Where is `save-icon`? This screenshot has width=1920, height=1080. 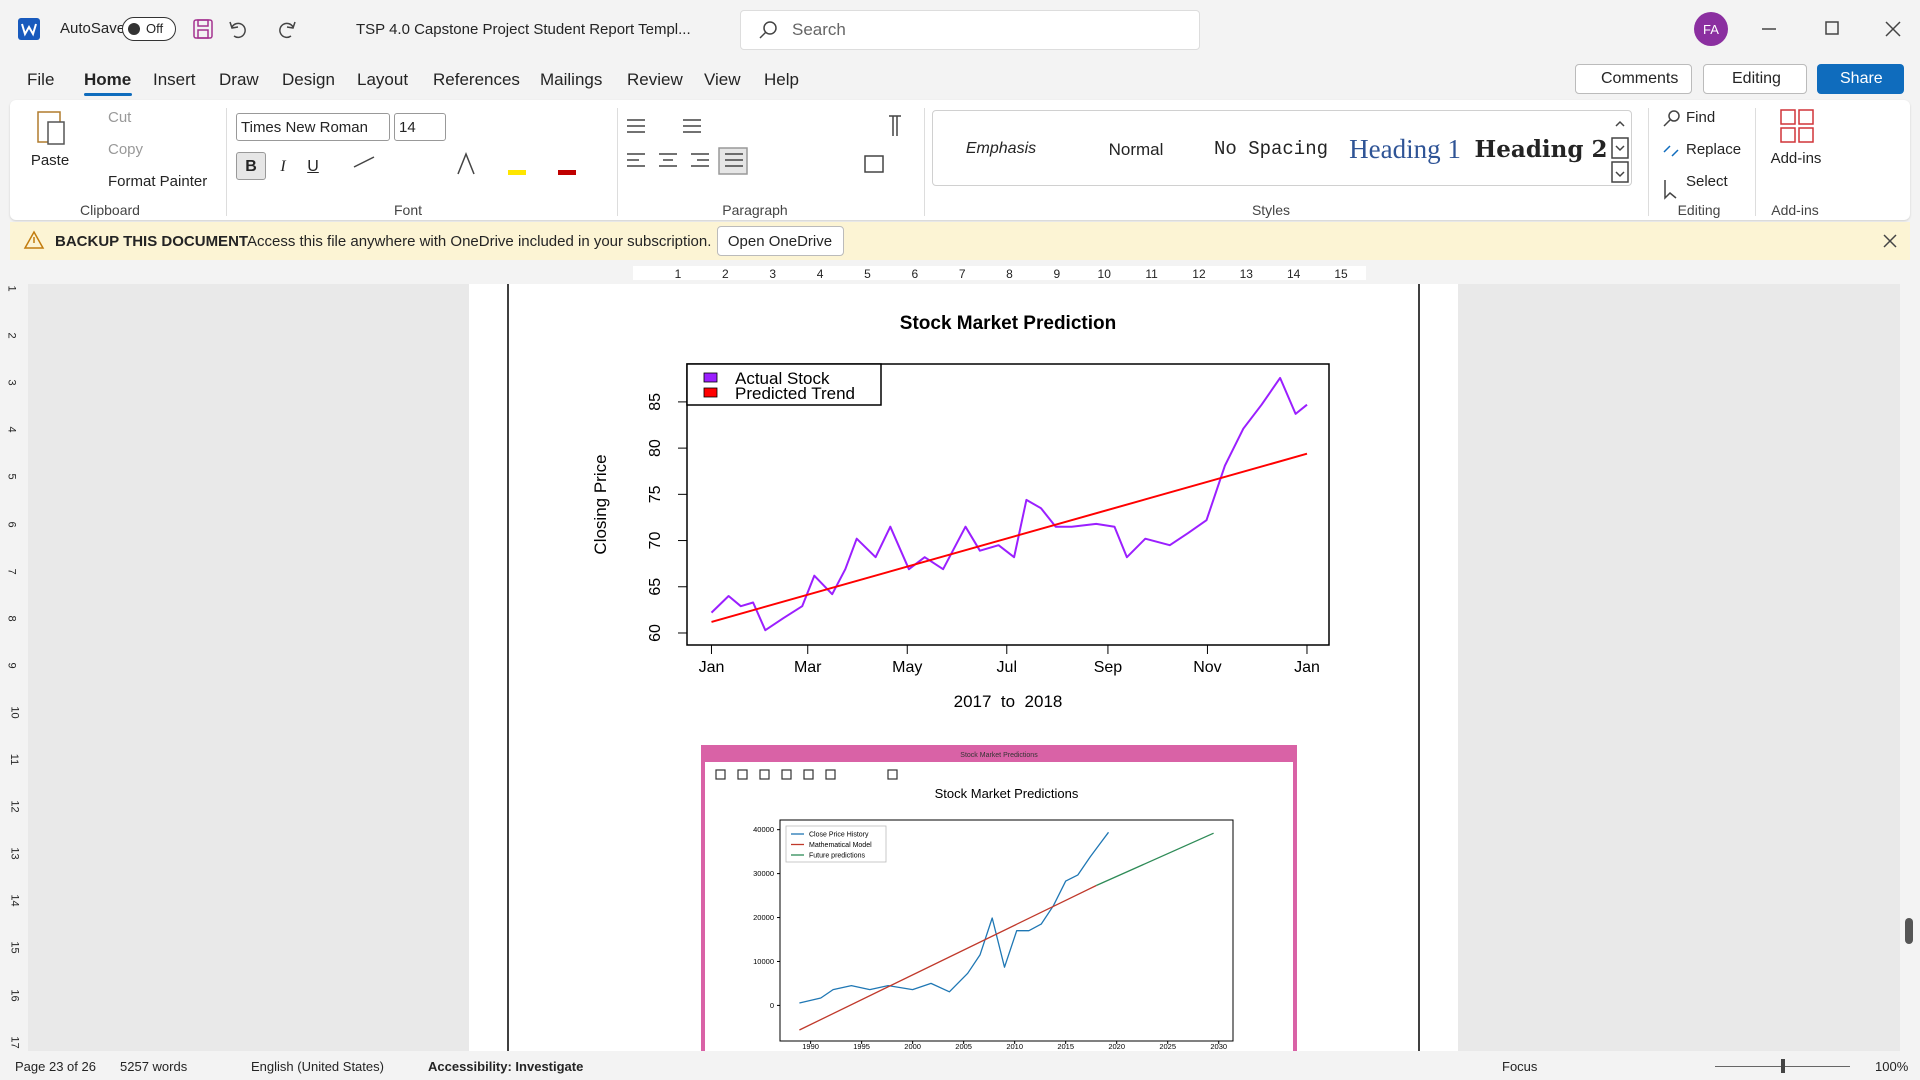
save-icon is located at coordinates (203, 29).